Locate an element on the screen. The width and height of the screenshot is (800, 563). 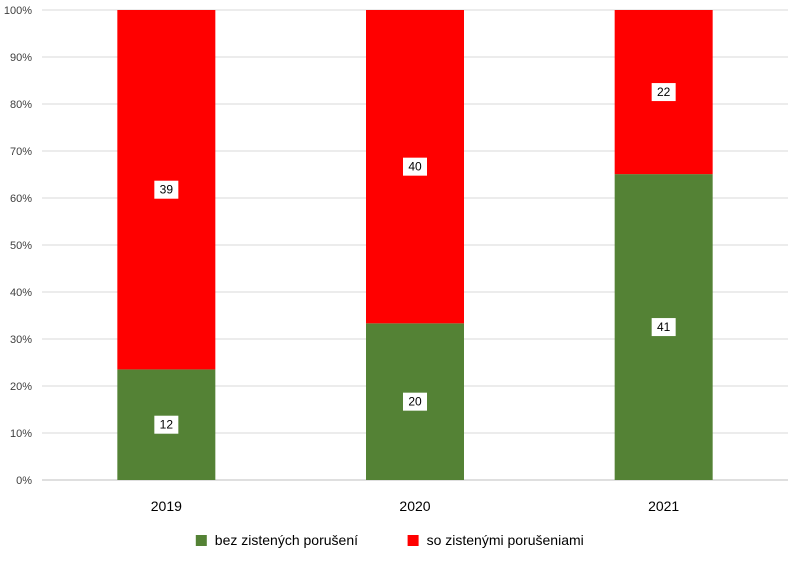
y-tick-label: 40% is located at coordinates (21, 293).